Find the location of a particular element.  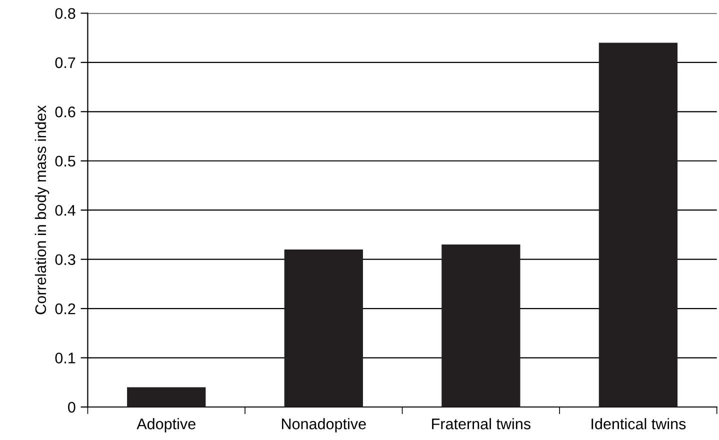

y-tick-label: 0.7 is located at coordinates (65, 62).